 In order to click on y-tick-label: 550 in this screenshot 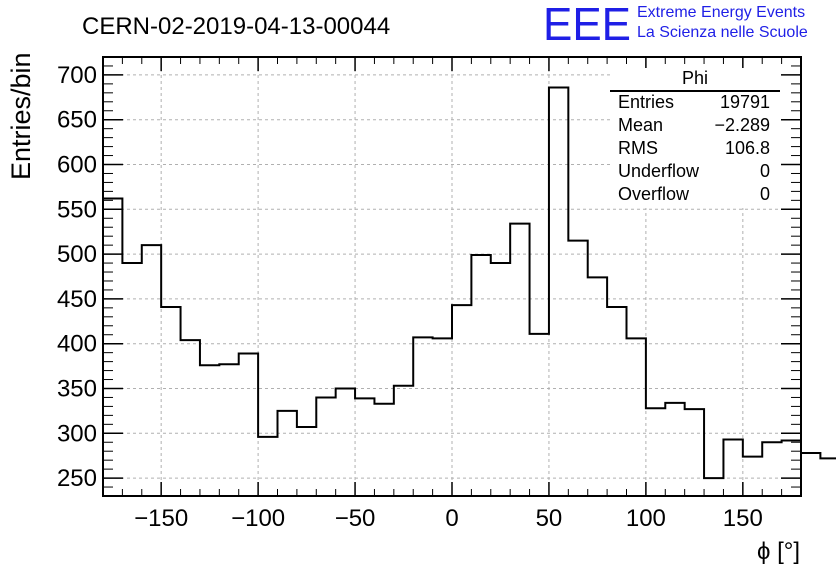, I will do `click(77, 209)`.